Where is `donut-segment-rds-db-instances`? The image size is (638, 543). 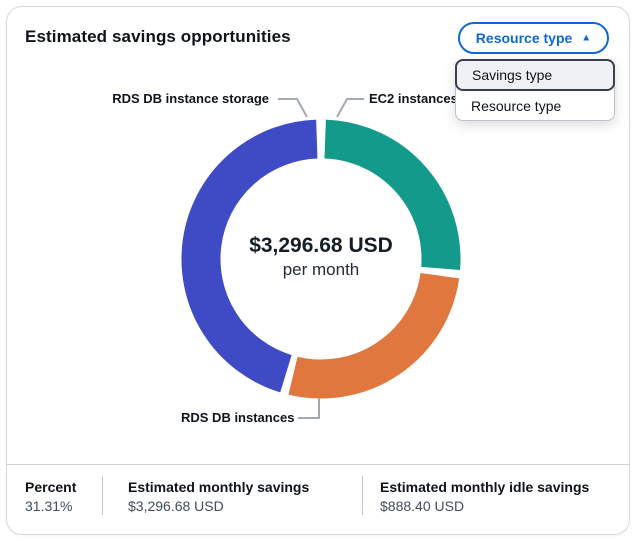
donut-segment-rds-db-instances is located at coordinates (374, 335).